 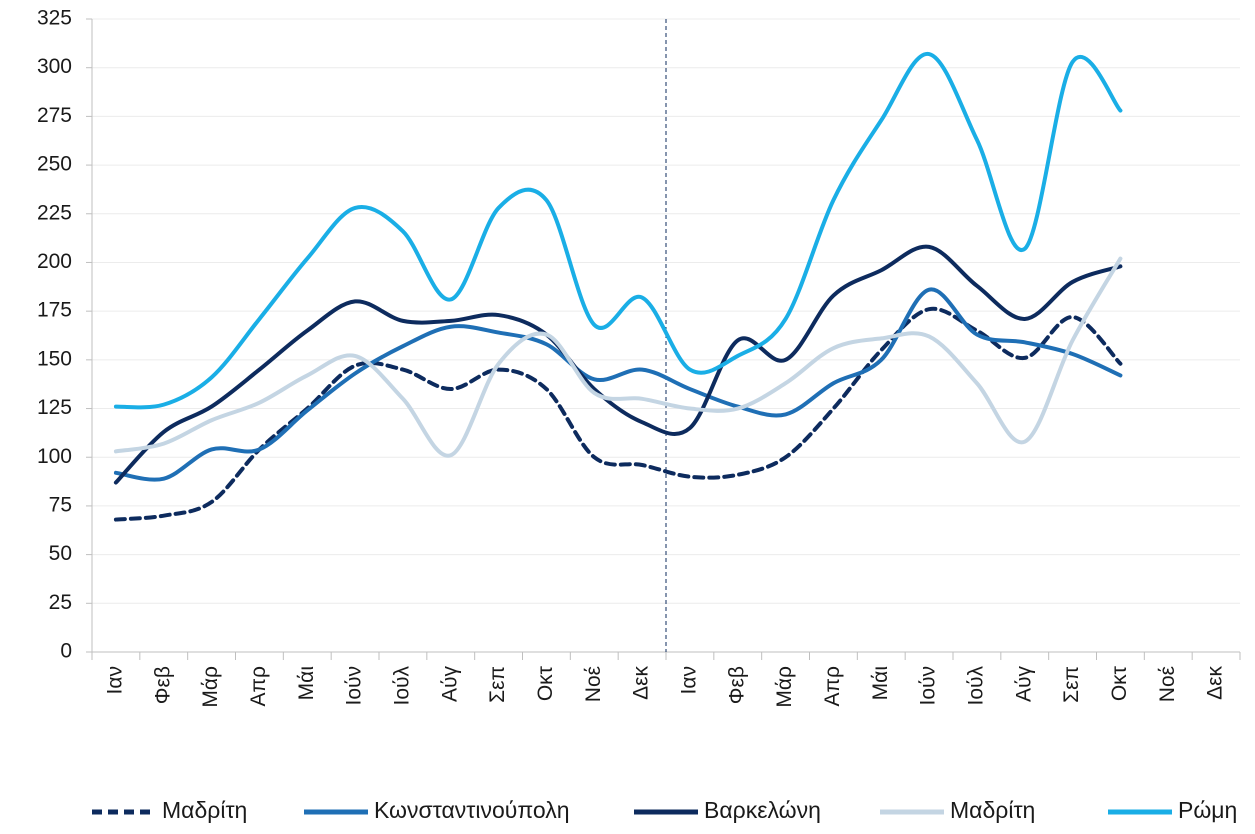 I want to click on y-tick-label: 75, so click(x=60, y=504).